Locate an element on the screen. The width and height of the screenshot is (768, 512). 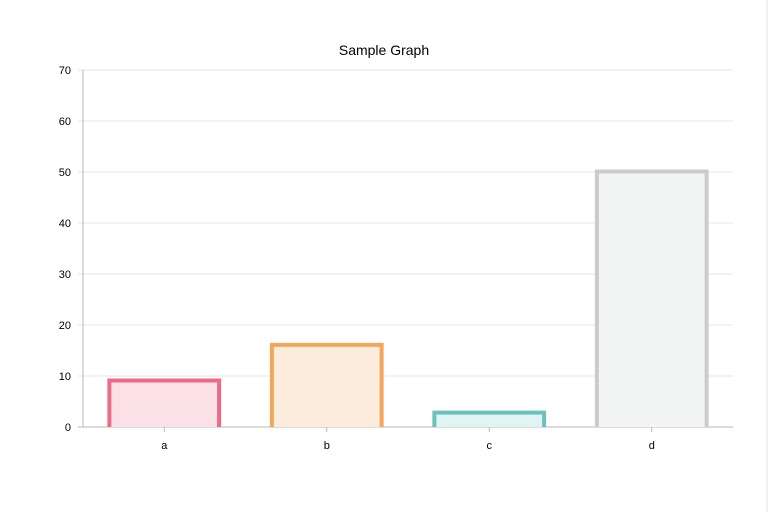
y-tick-label: 20 is located at coordinates (65, 326).